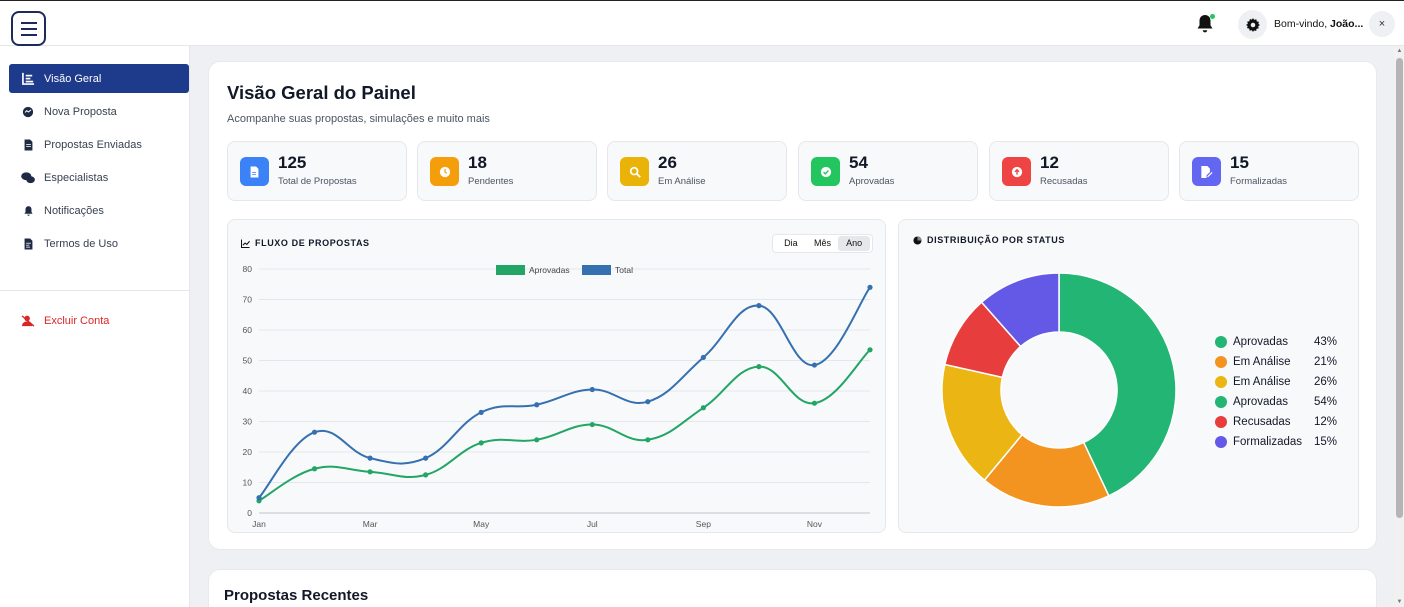 This screenshot has width=1404, height=607. I want to click on toggle-mes: Mês, so click(823, 243).